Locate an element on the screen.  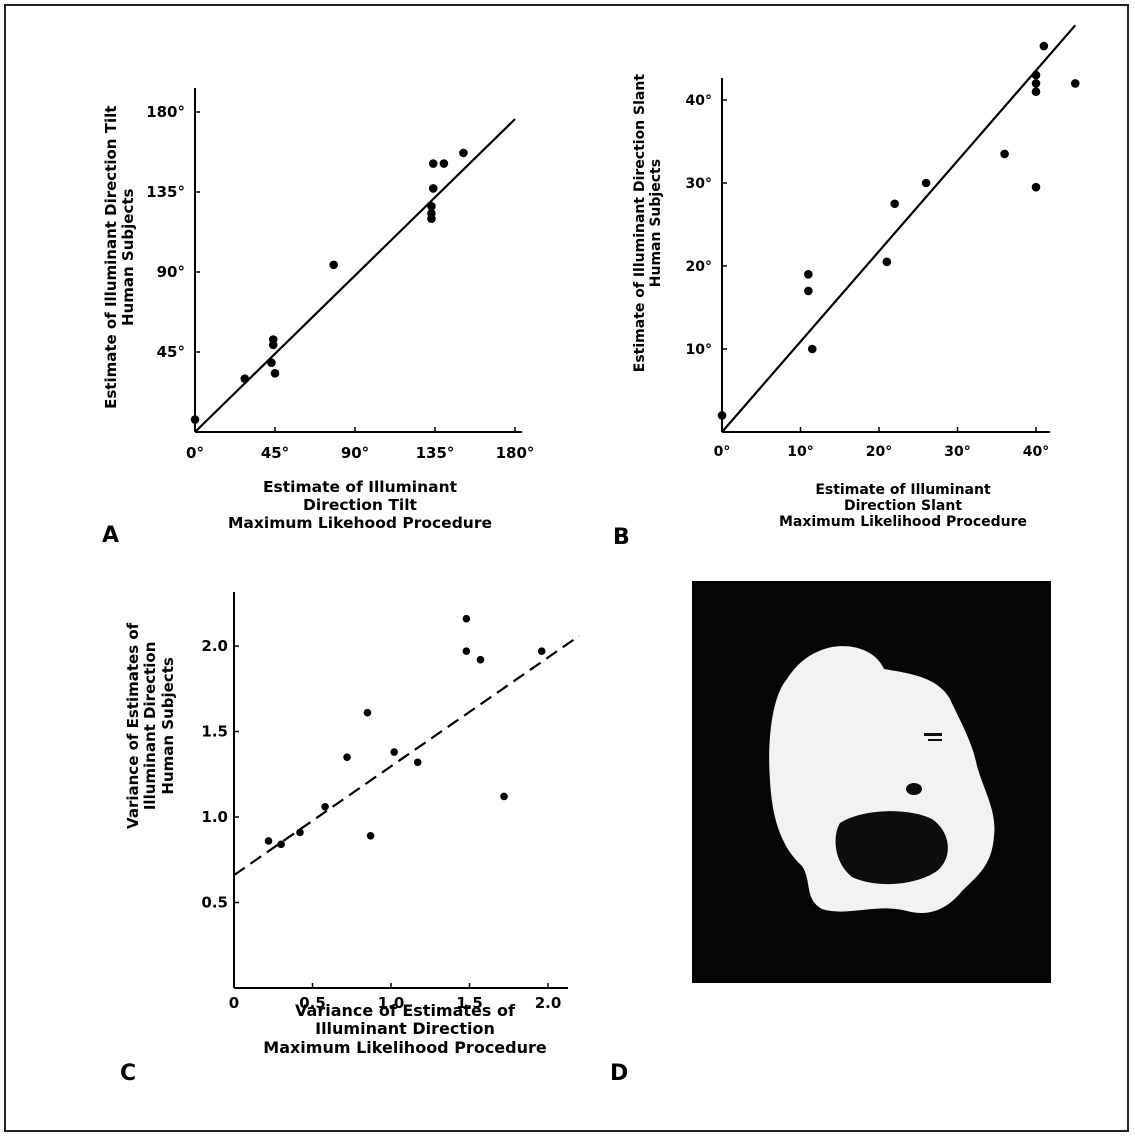
panel-c-x-tick-label: 0 is located at coordinates (234, 1003).